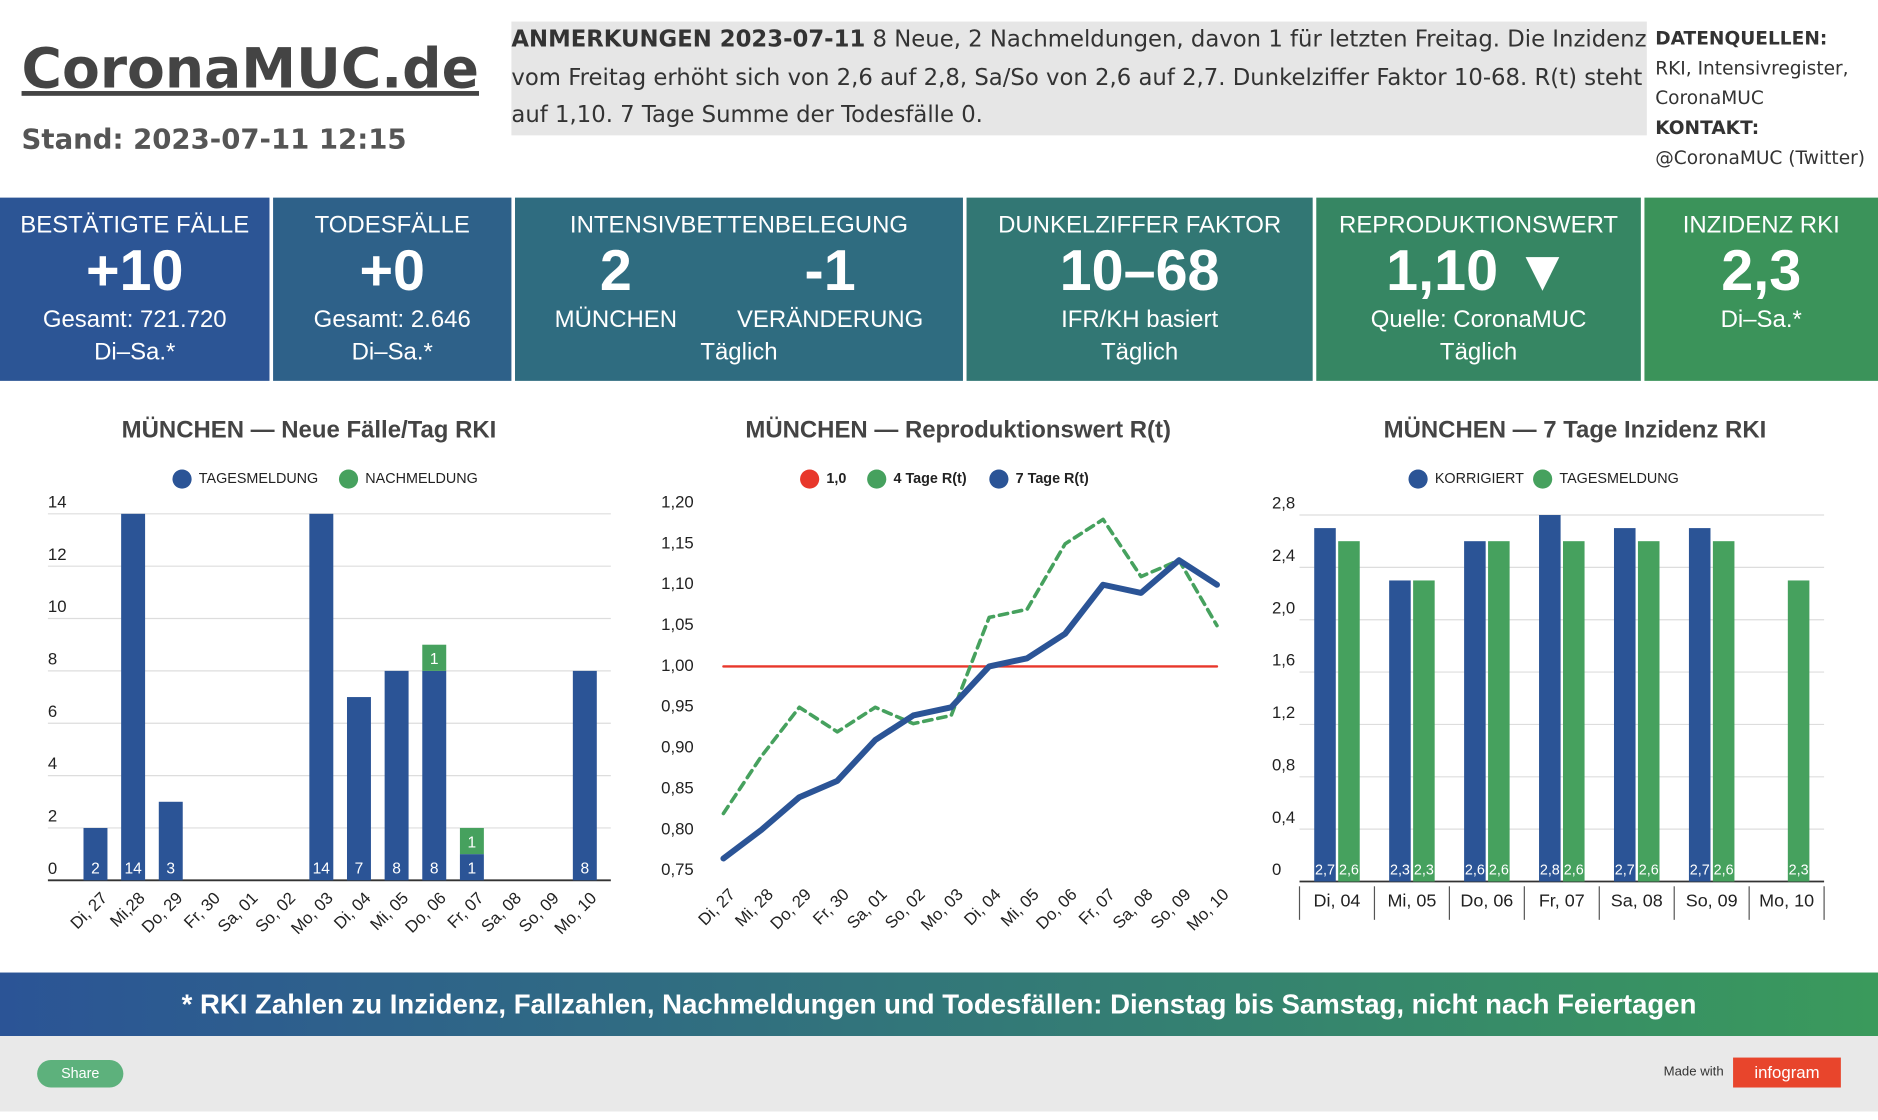 Image resolution: width=1878 pixels, height=1120 pixels. What do you see at coordinates (95, 869) in the screenshot?
I see `value-label: 2` at bounding box center [95, 869].